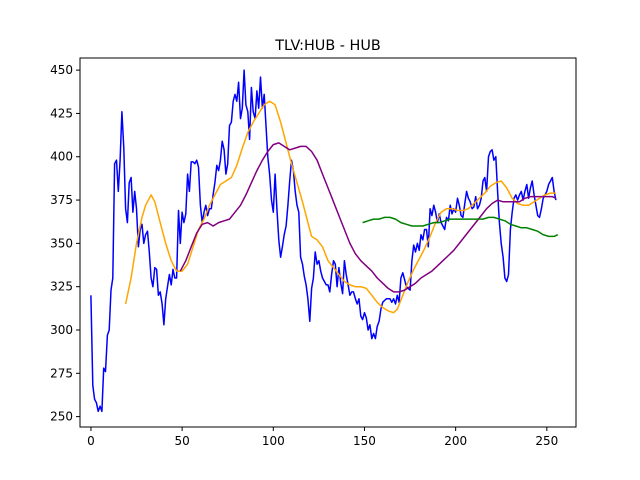 This screenshot has width=640, height=480. Describe the element at coordinates (273, 441) in the screenshot. I see `x-tick-label: 100` at that location.